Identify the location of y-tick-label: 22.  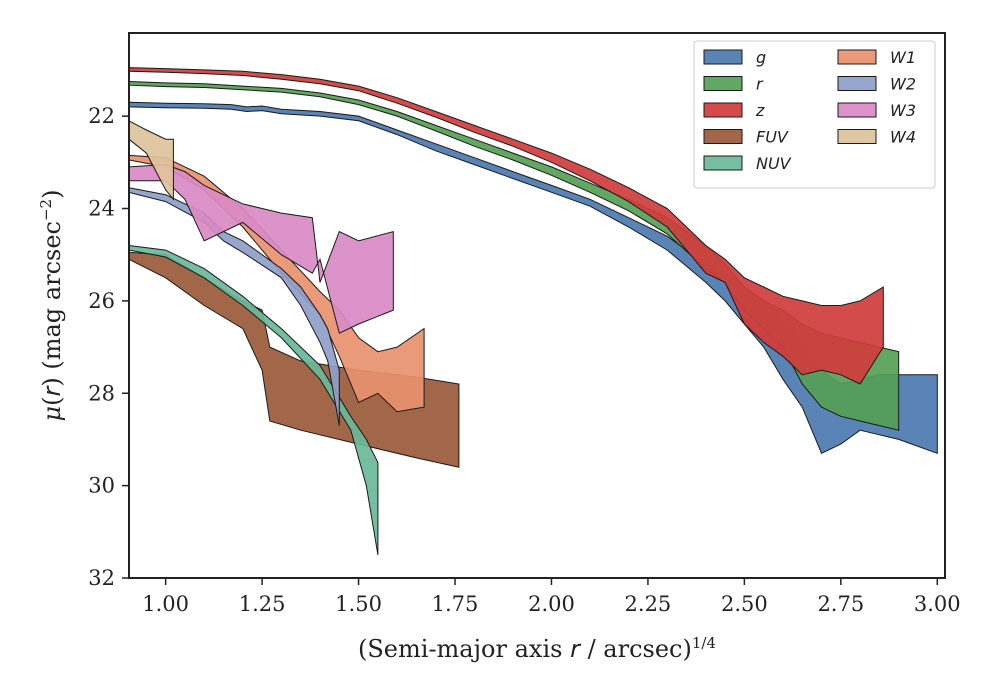
(101, 116).